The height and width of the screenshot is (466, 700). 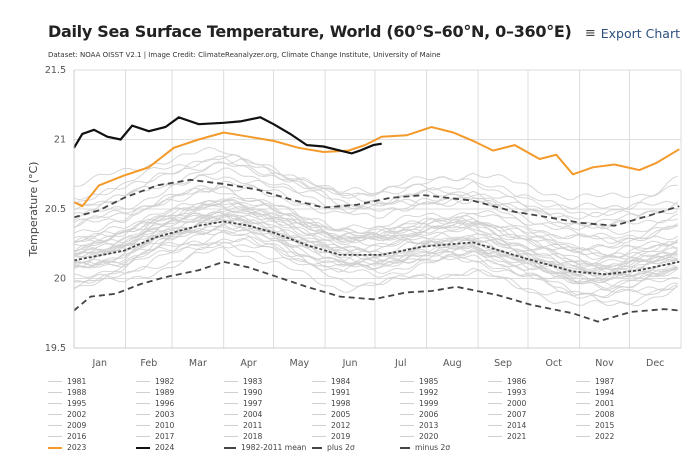 What do you see at coordinates (180, 392) in the screenshot?
I see `legend-item: 1989` at bounding box center [180, 392].